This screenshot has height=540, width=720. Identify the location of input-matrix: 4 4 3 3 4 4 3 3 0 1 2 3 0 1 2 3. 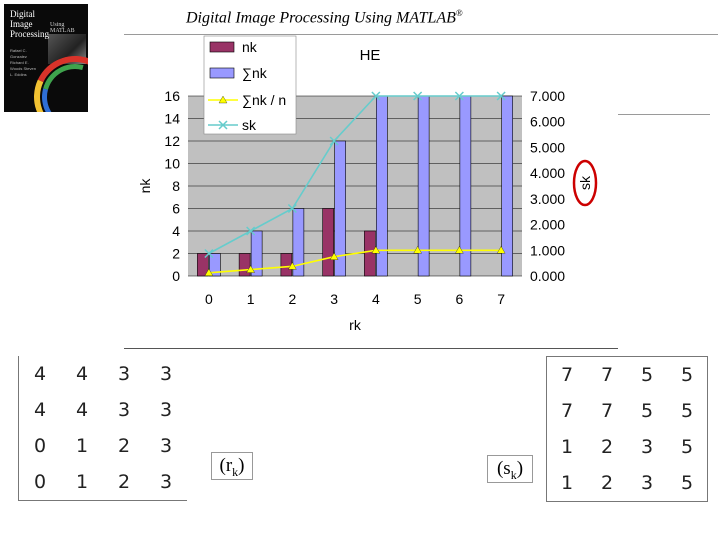
(102, 428).